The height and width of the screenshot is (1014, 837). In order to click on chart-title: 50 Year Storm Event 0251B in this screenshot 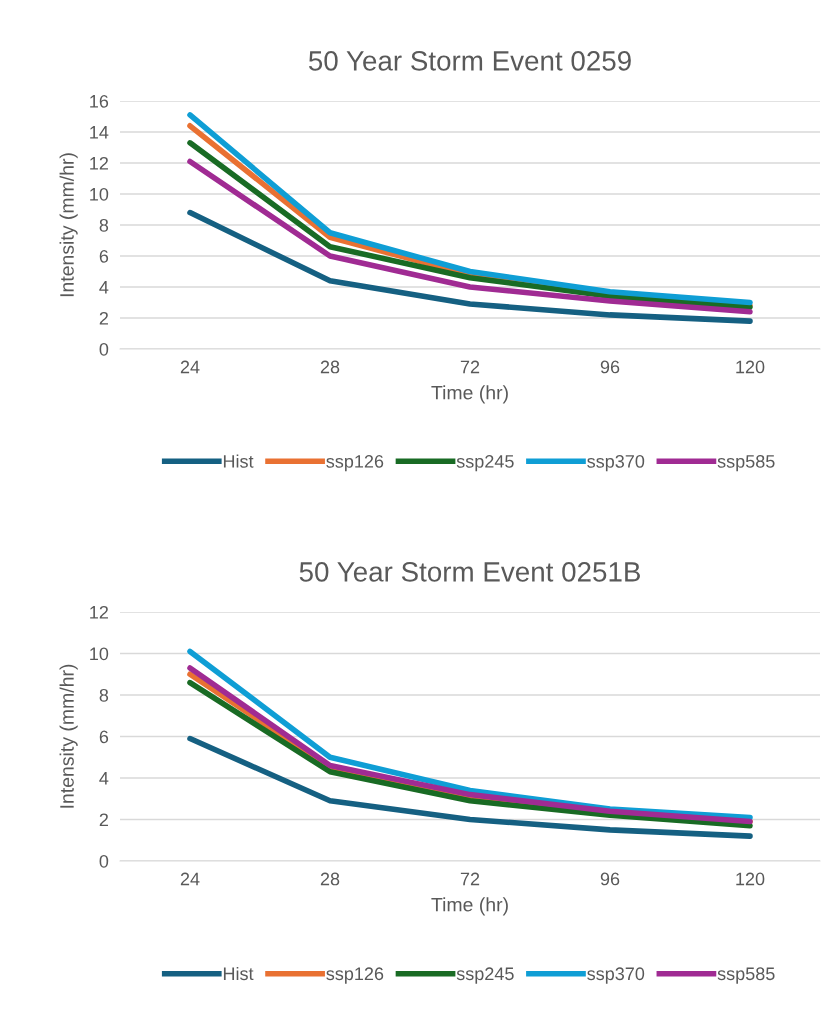, I will do `click(469, 572)`.